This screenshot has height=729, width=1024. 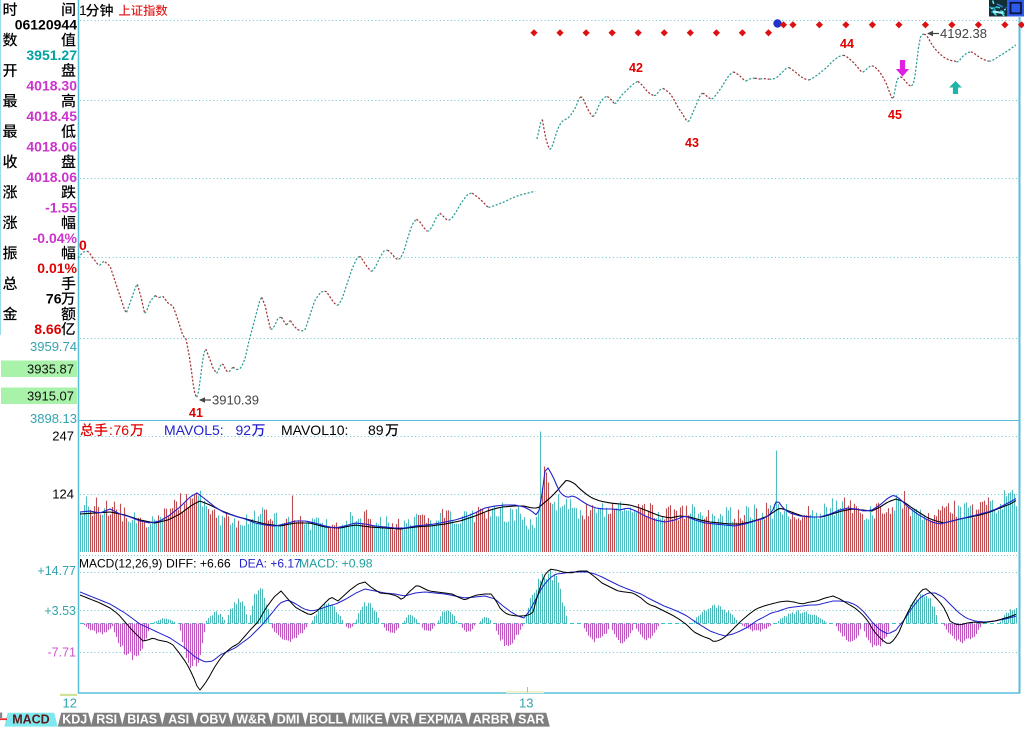 I want to click on svg-text: 42, so click(x=636, y=68).